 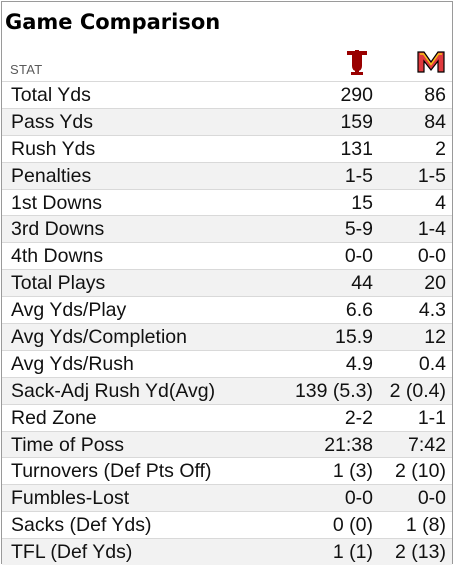 I want to click on stat-label: Red Zone, so click(x=54, y=417).